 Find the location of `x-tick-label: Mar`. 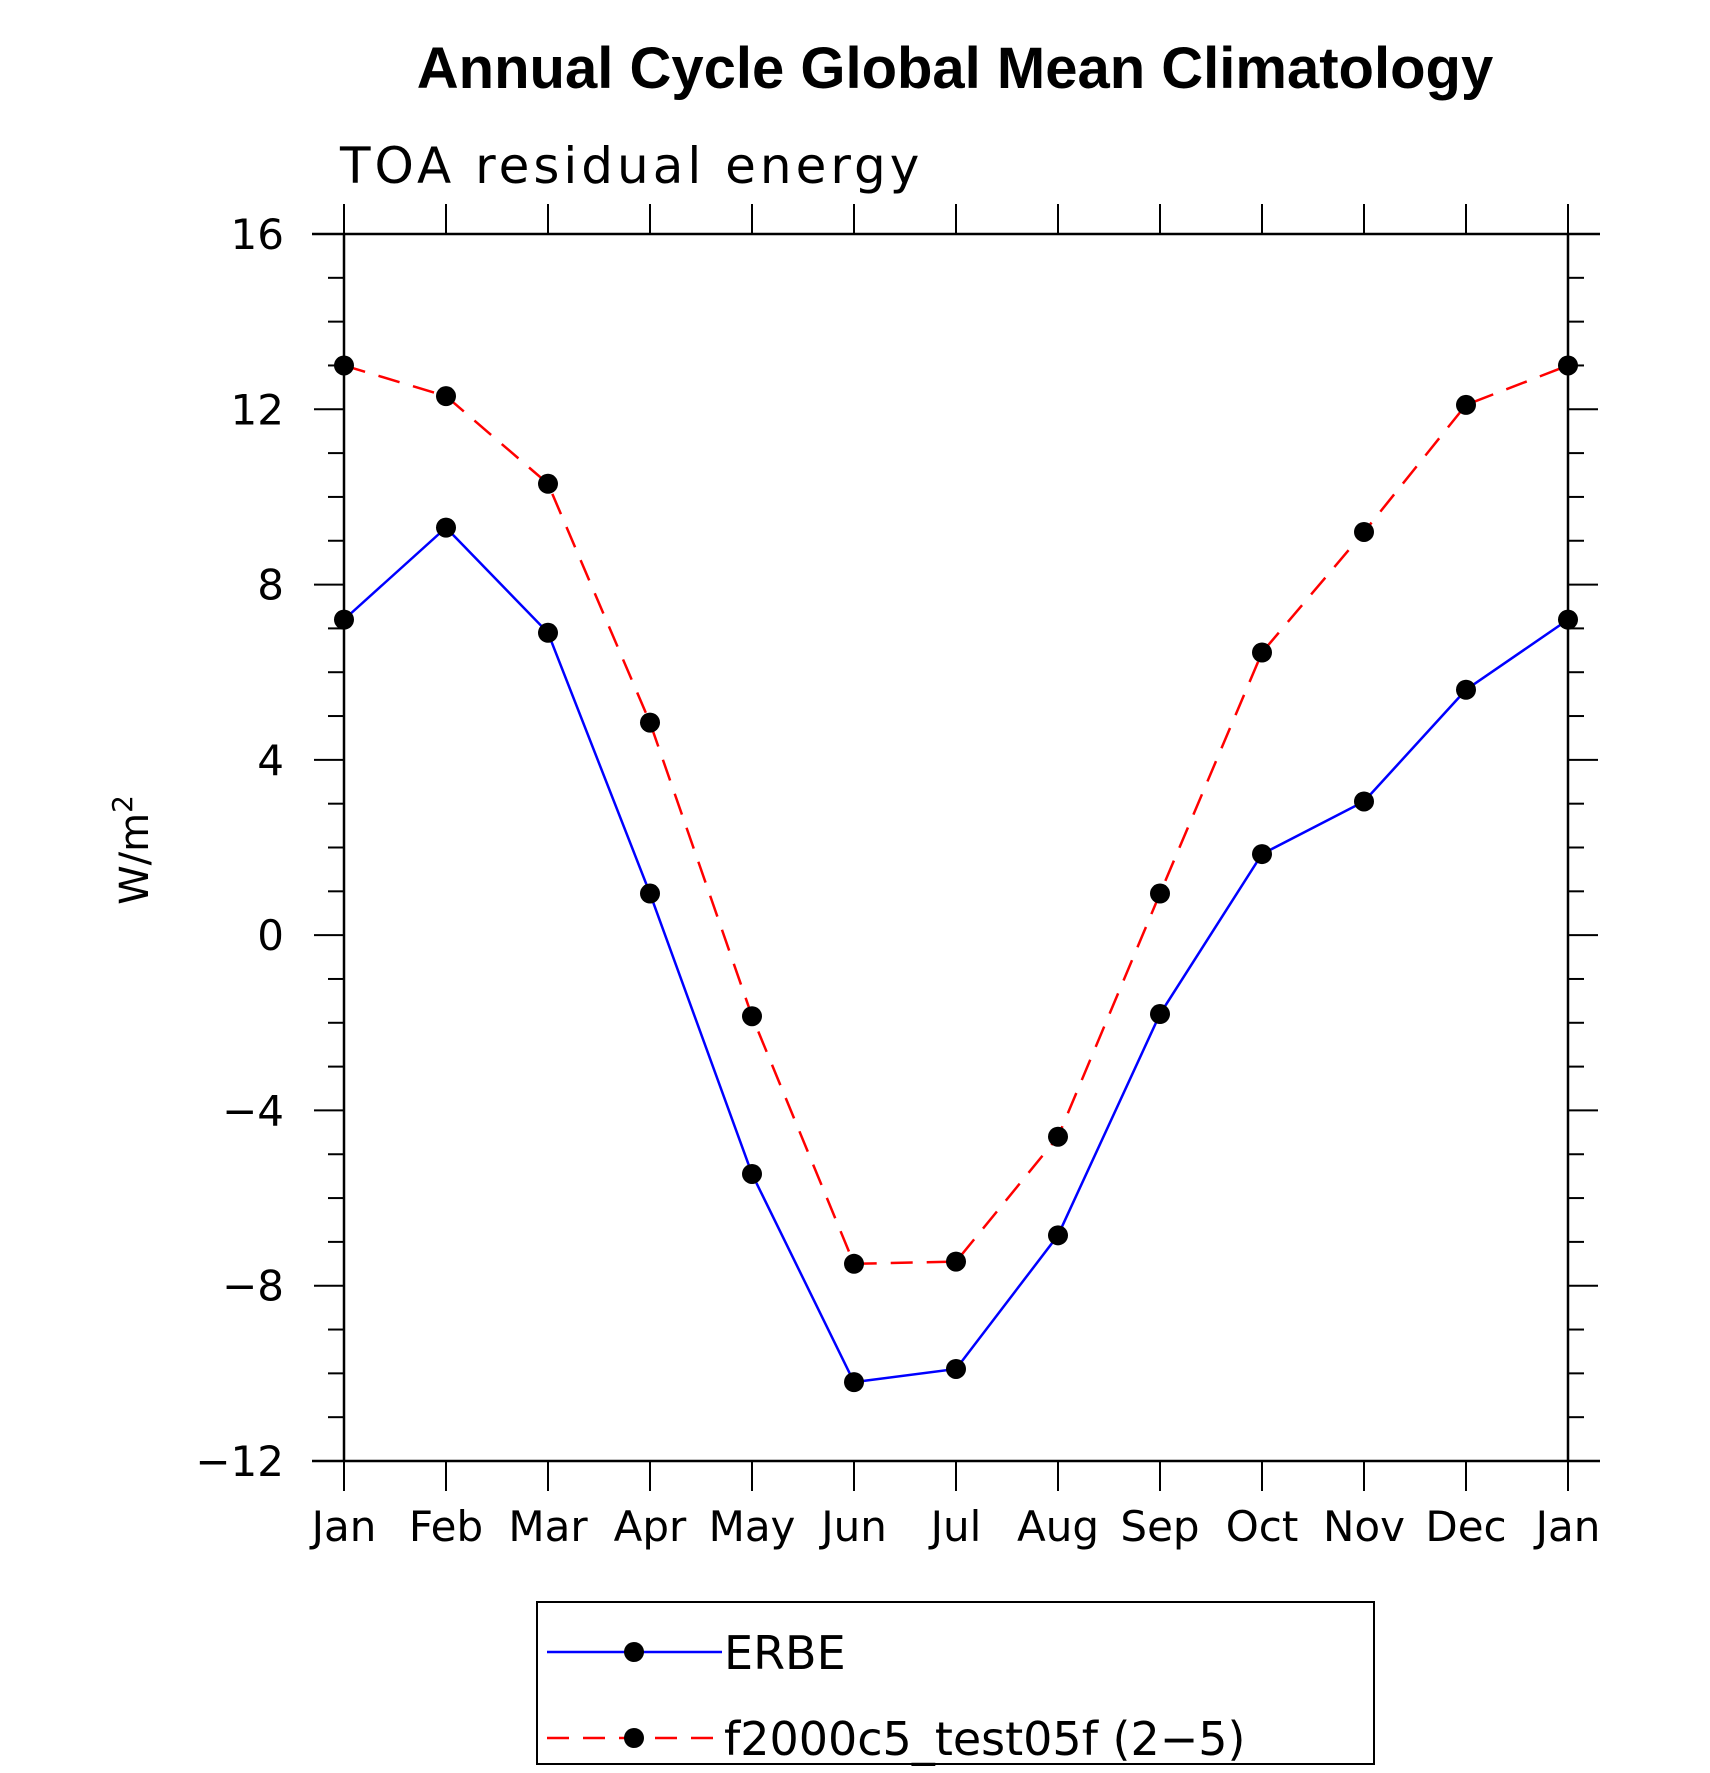

x-tick-label: Mar is located at coordinates (548, 1526).